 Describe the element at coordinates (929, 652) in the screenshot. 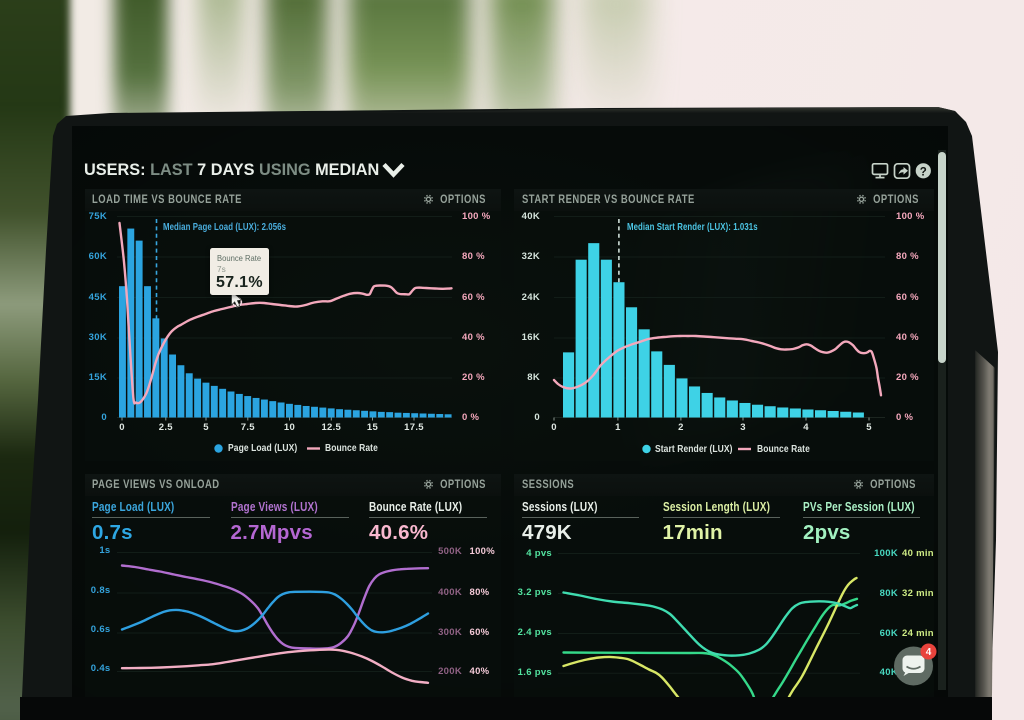

I see `svg-text: 4` at that location.